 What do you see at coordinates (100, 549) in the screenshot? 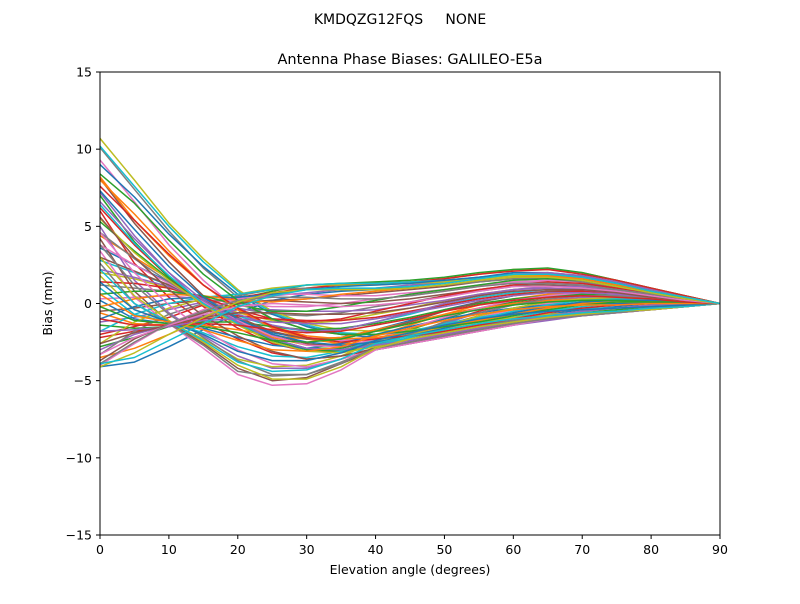
I see `x-tick-label: 0` at bounding box center [100, 549].